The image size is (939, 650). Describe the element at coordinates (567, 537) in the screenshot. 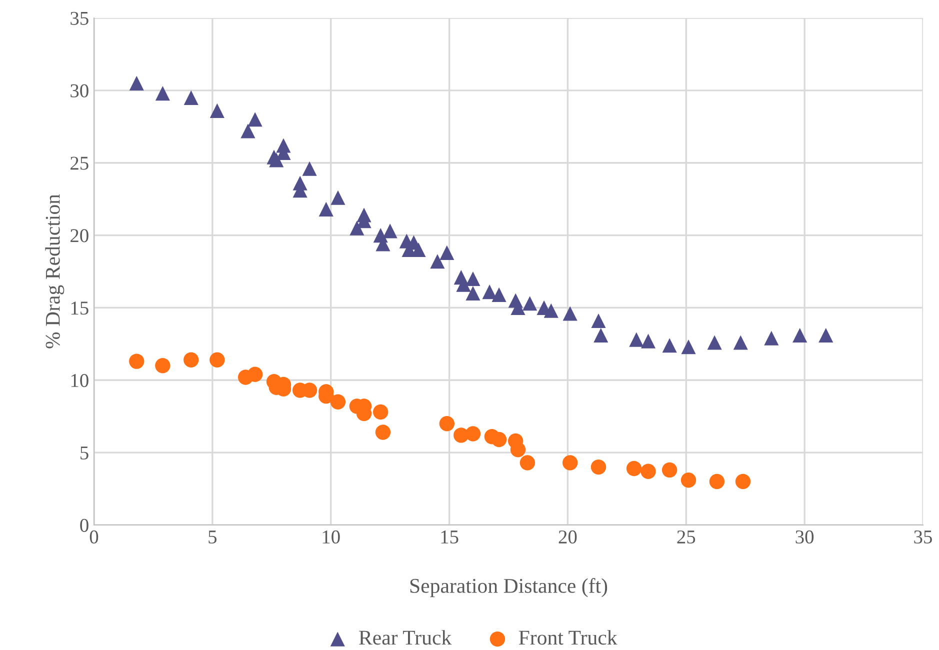

I see `x-tick-label: 20` at that location.